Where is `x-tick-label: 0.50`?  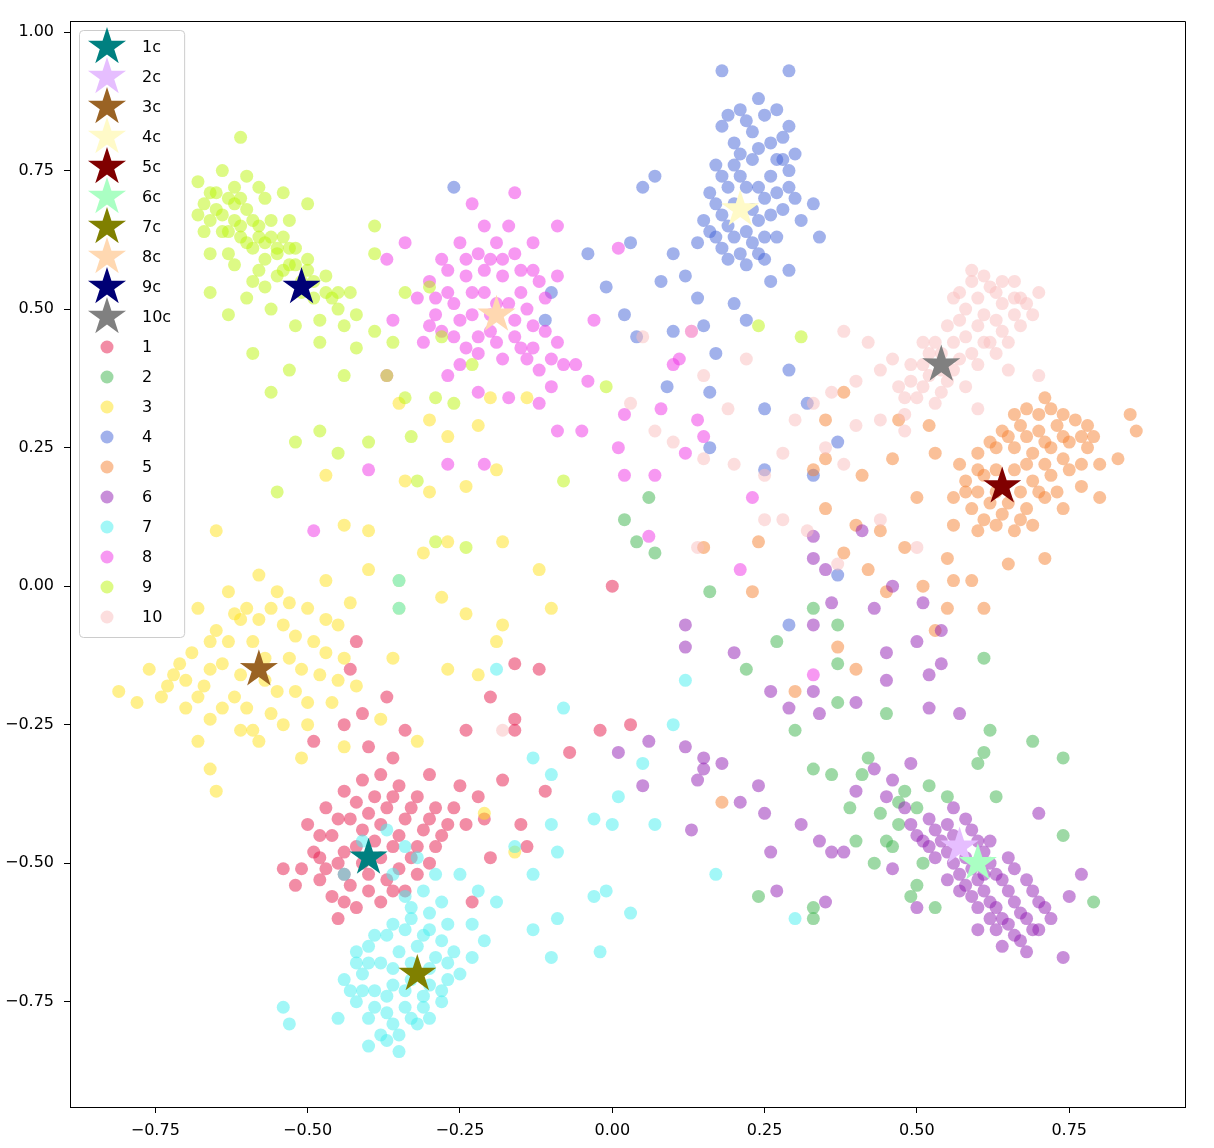
x-tick-label: 0.50 is located at coordinates (917, 1129).